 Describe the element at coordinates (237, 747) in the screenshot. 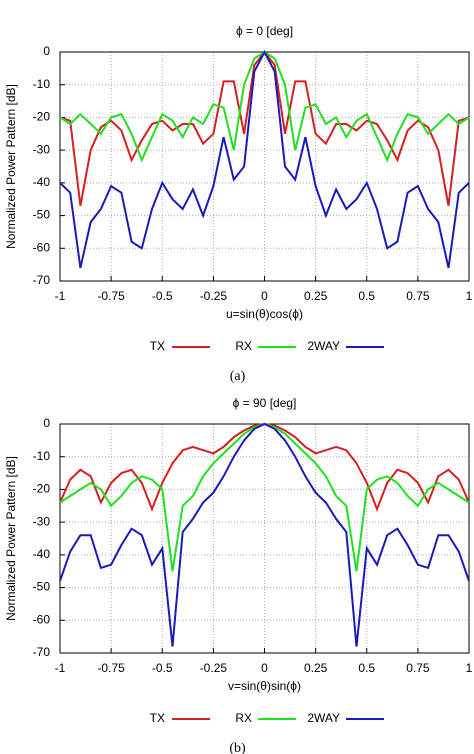

I see `caption: (b)` at that location.